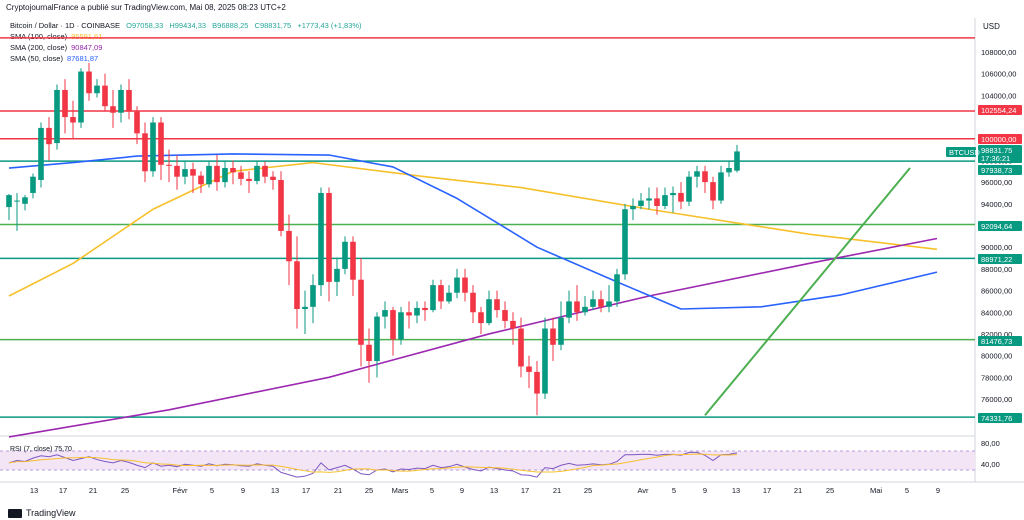 The width and height of the screenshot is (1024, 520). What do you see at coordinates (996, 182) in the screenshot?
I see `price-tick-label: 96000,00` at bounding box center [996, 182].